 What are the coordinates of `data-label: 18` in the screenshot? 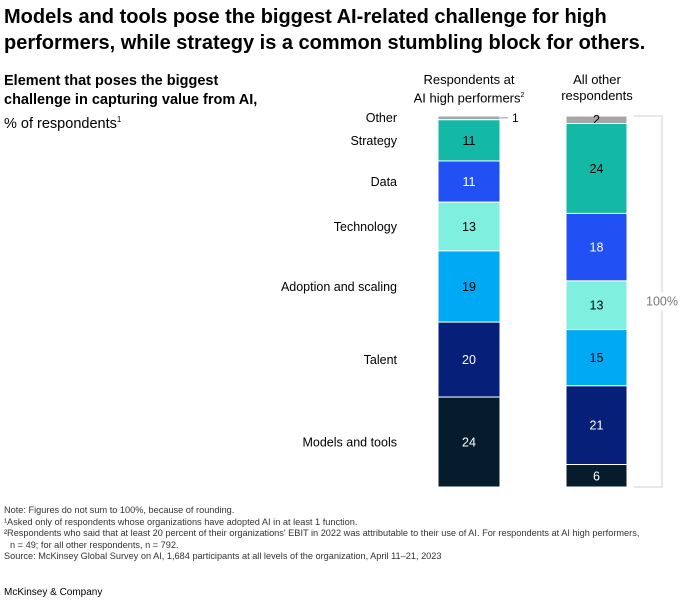 It's located at (597, 248).